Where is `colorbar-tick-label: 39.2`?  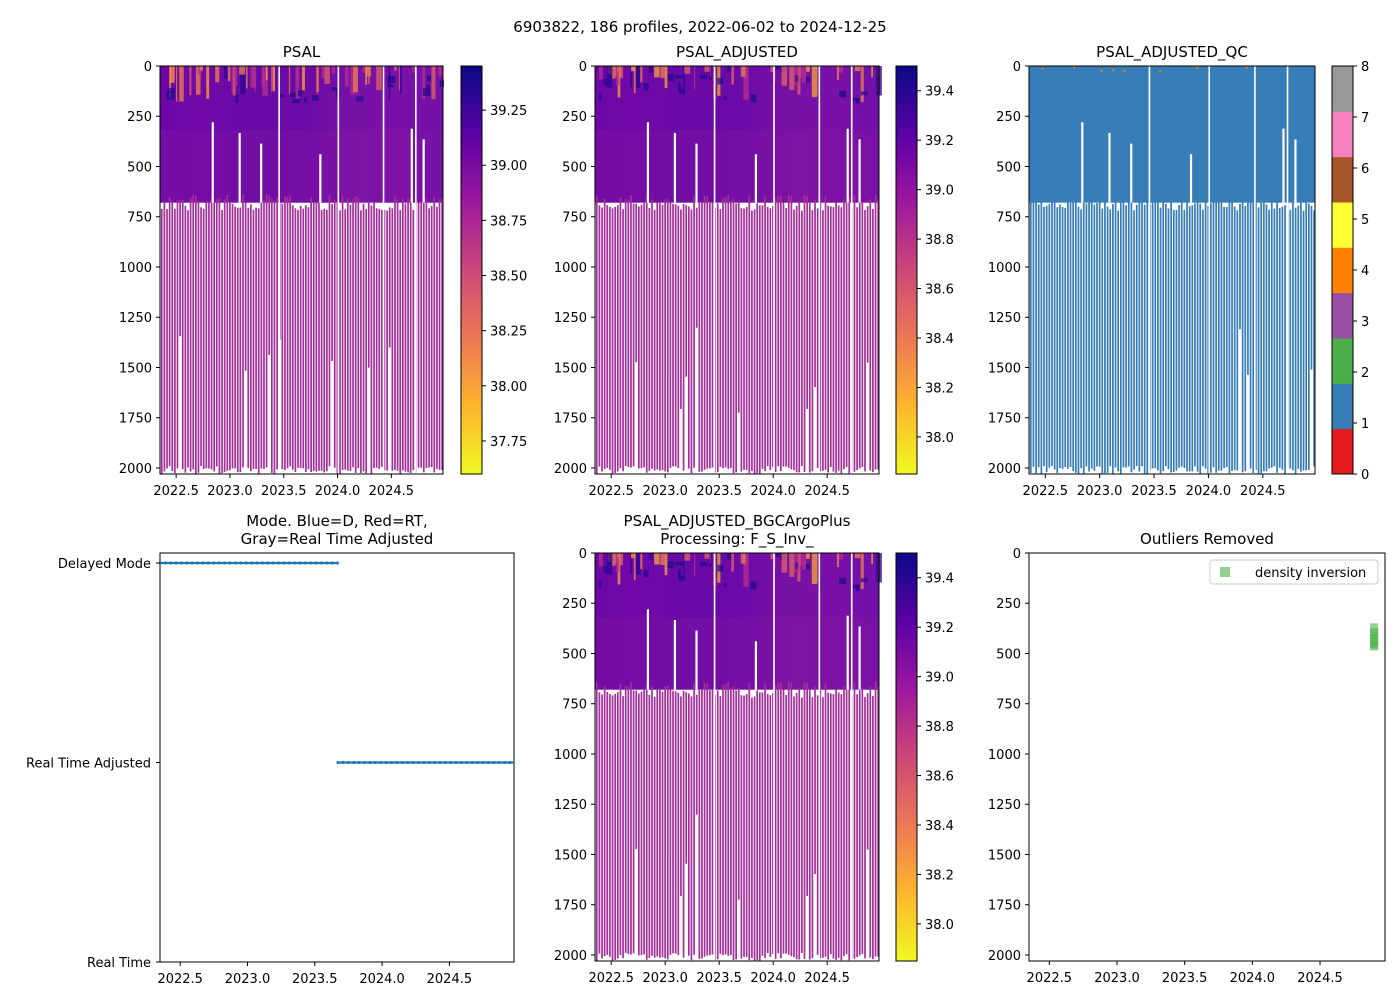
colorbar-tick-label: 39.2 is located at coordinates (939, 628).